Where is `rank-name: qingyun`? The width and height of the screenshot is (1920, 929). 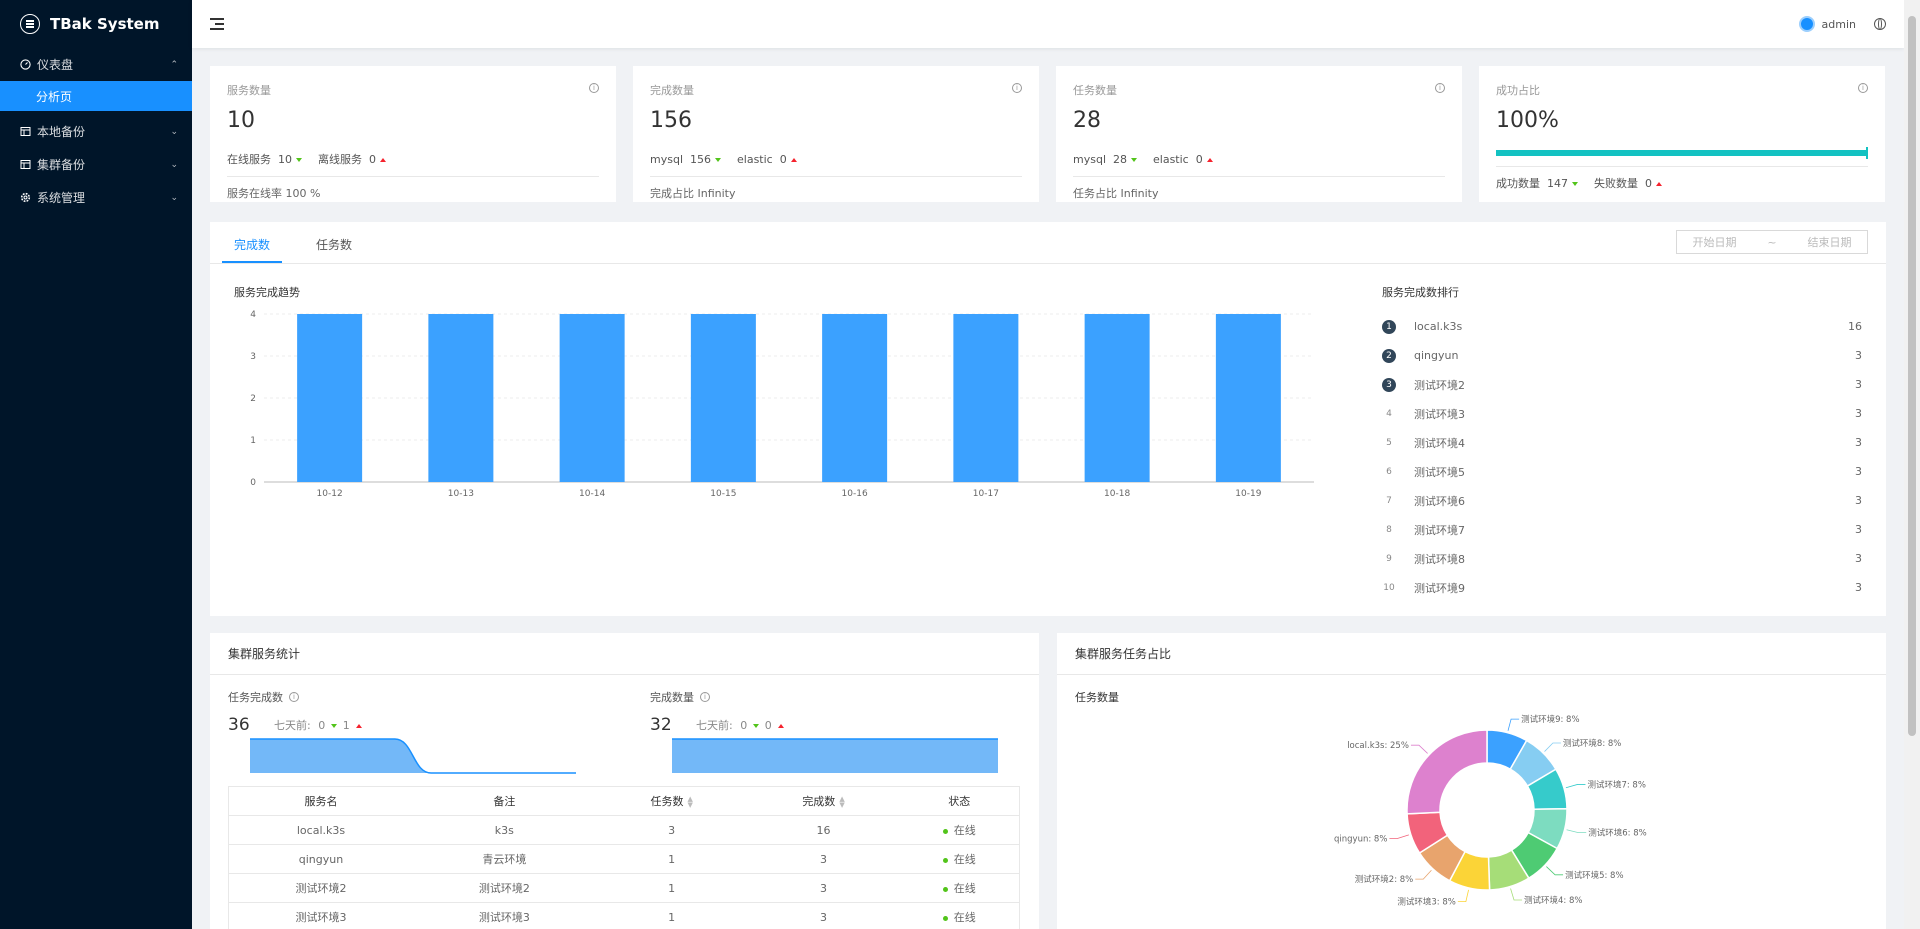
rank-name: qingyun is located at coordinates (1436, 355).